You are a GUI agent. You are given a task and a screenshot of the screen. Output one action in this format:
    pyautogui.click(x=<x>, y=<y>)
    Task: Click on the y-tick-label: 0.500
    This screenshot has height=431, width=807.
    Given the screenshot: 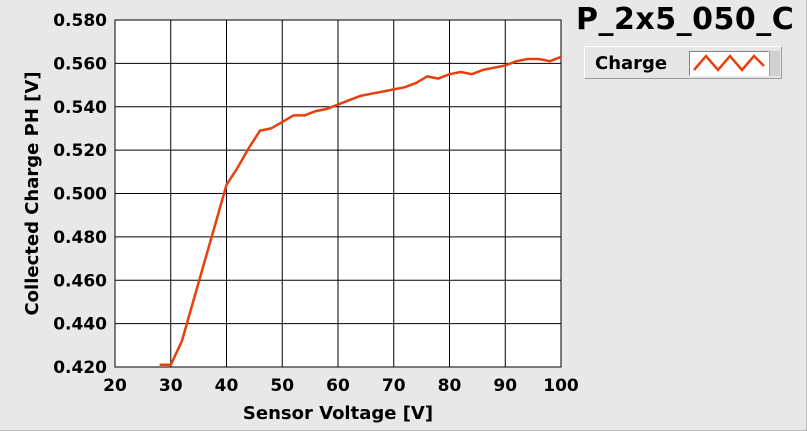 What is the action you would take?
    pyautogui.click(x=80, y=195)
    